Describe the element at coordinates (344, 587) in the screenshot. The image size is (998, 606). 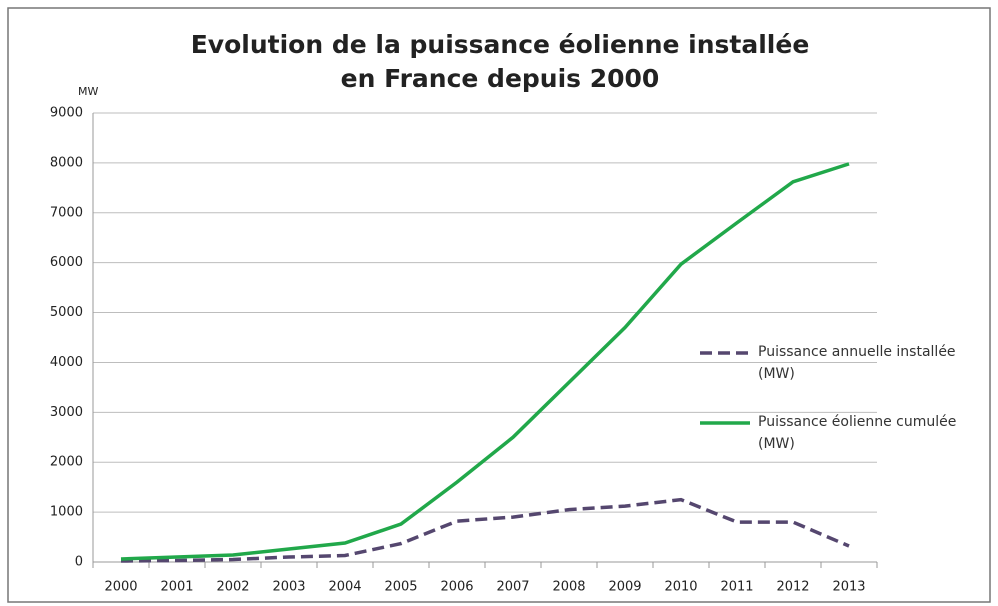
I see `x-tick-label: 2004` at that location.